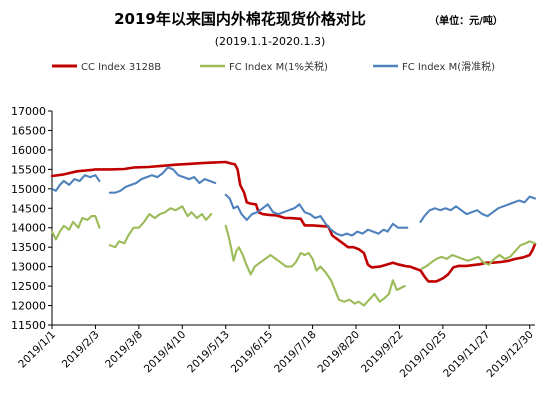 The image size is (554, 404). What do you see at coordinates (28, 130) in the screenshot?
I see `y-tick-label: 16500` at bounding box center [28, 130].